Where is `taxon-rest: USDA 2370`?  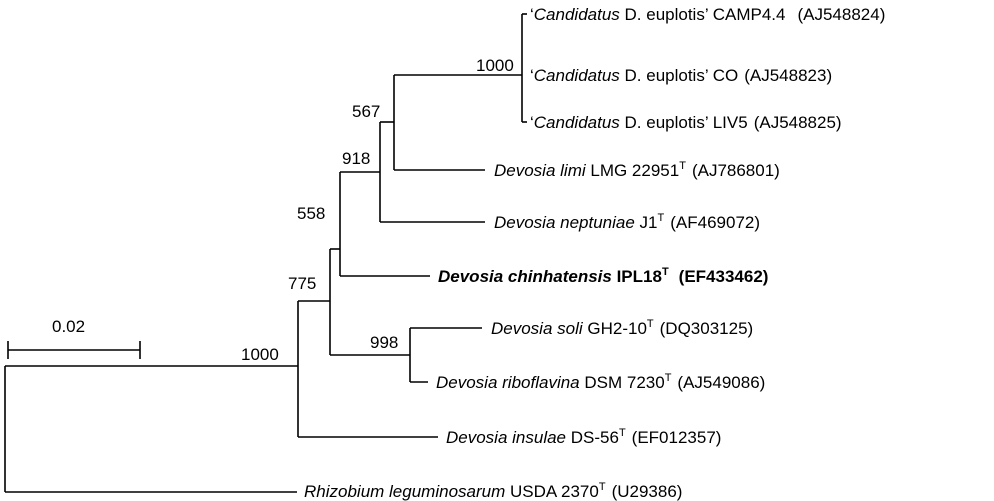 taxon-rest: USDA 2370 is located at coordinates (552, 491).